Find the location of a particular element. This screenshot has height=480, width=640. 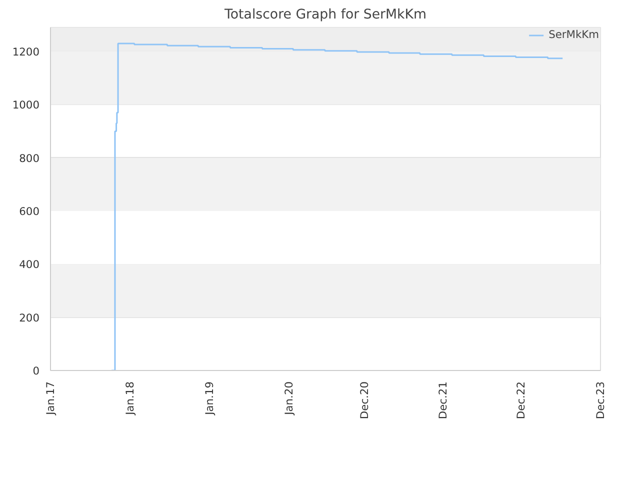

x-tick-label: Jan.20 is located at coordinates (289, 398).